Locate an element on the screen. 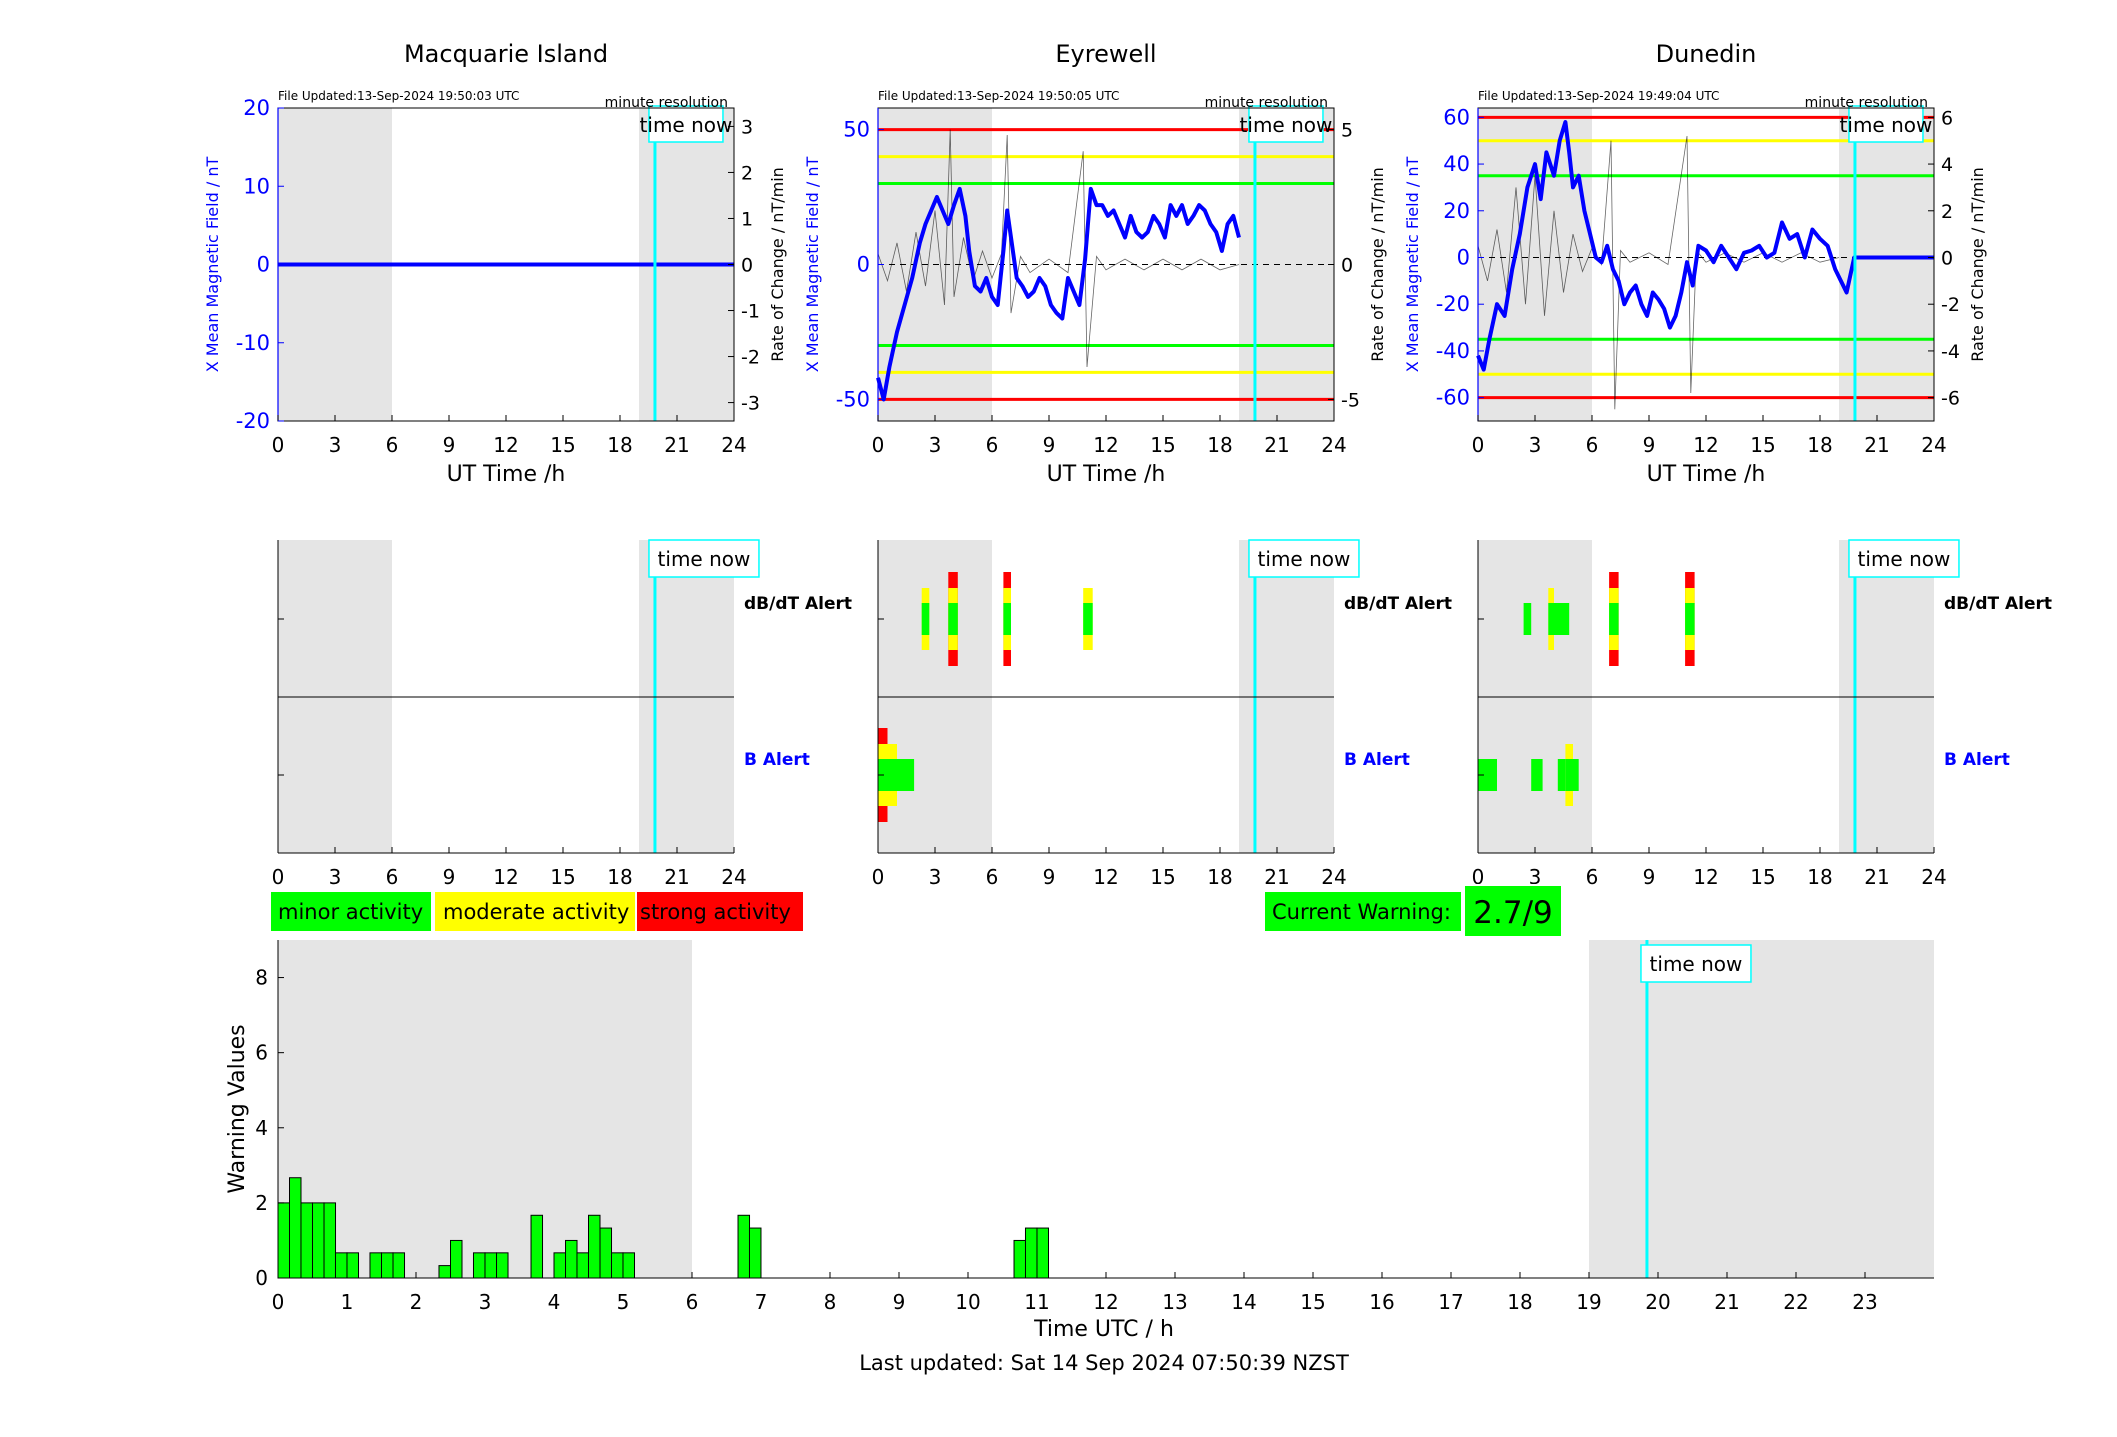  x-tick-label: 8 is located at coordinates (830, 1302).